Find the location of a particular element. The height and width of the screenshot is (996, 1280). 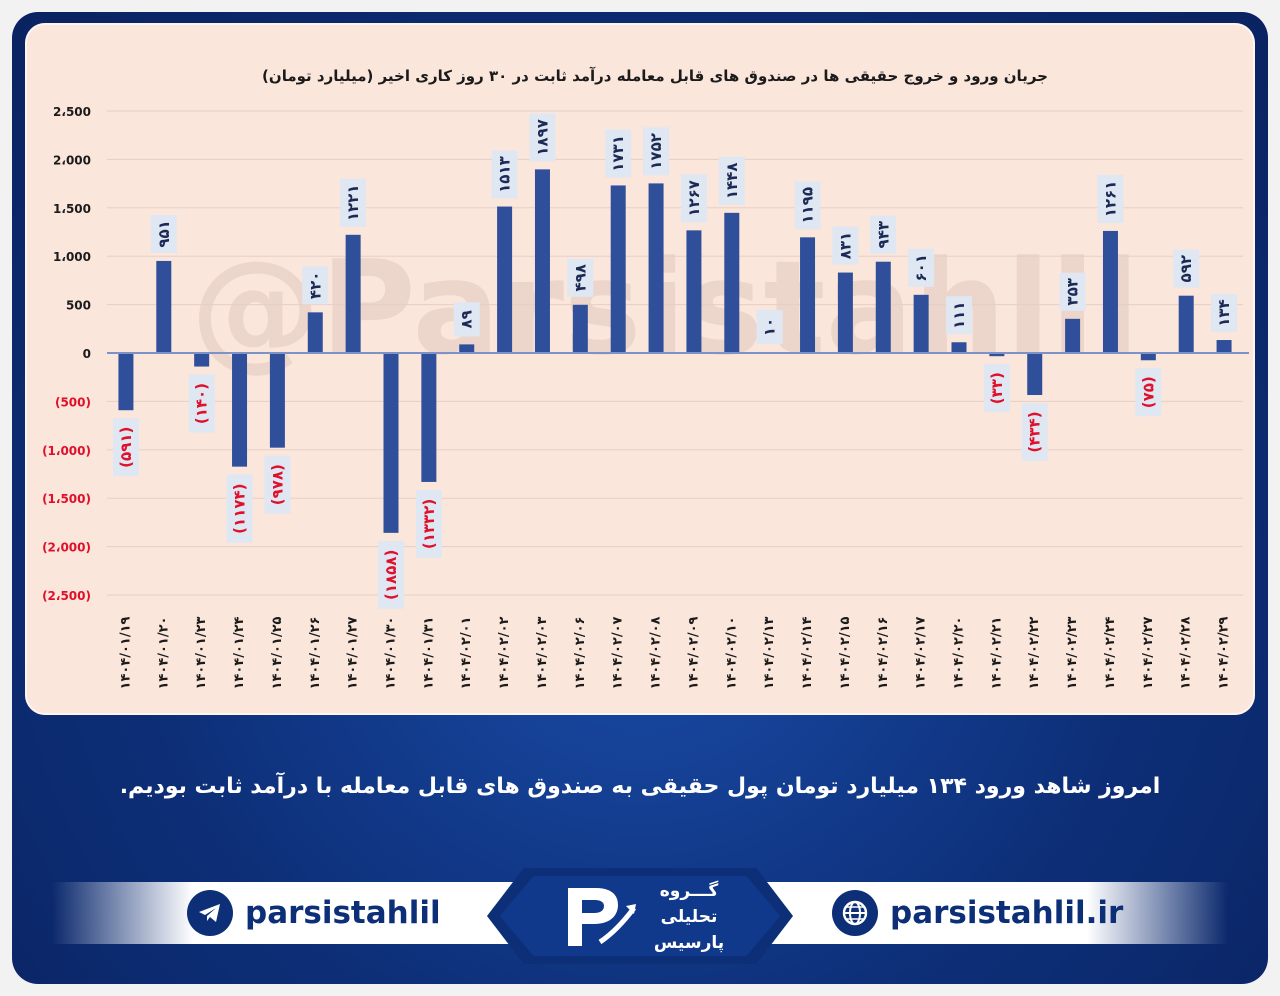

y-tick-label: (2،500) is located at coordinates (66, 596).